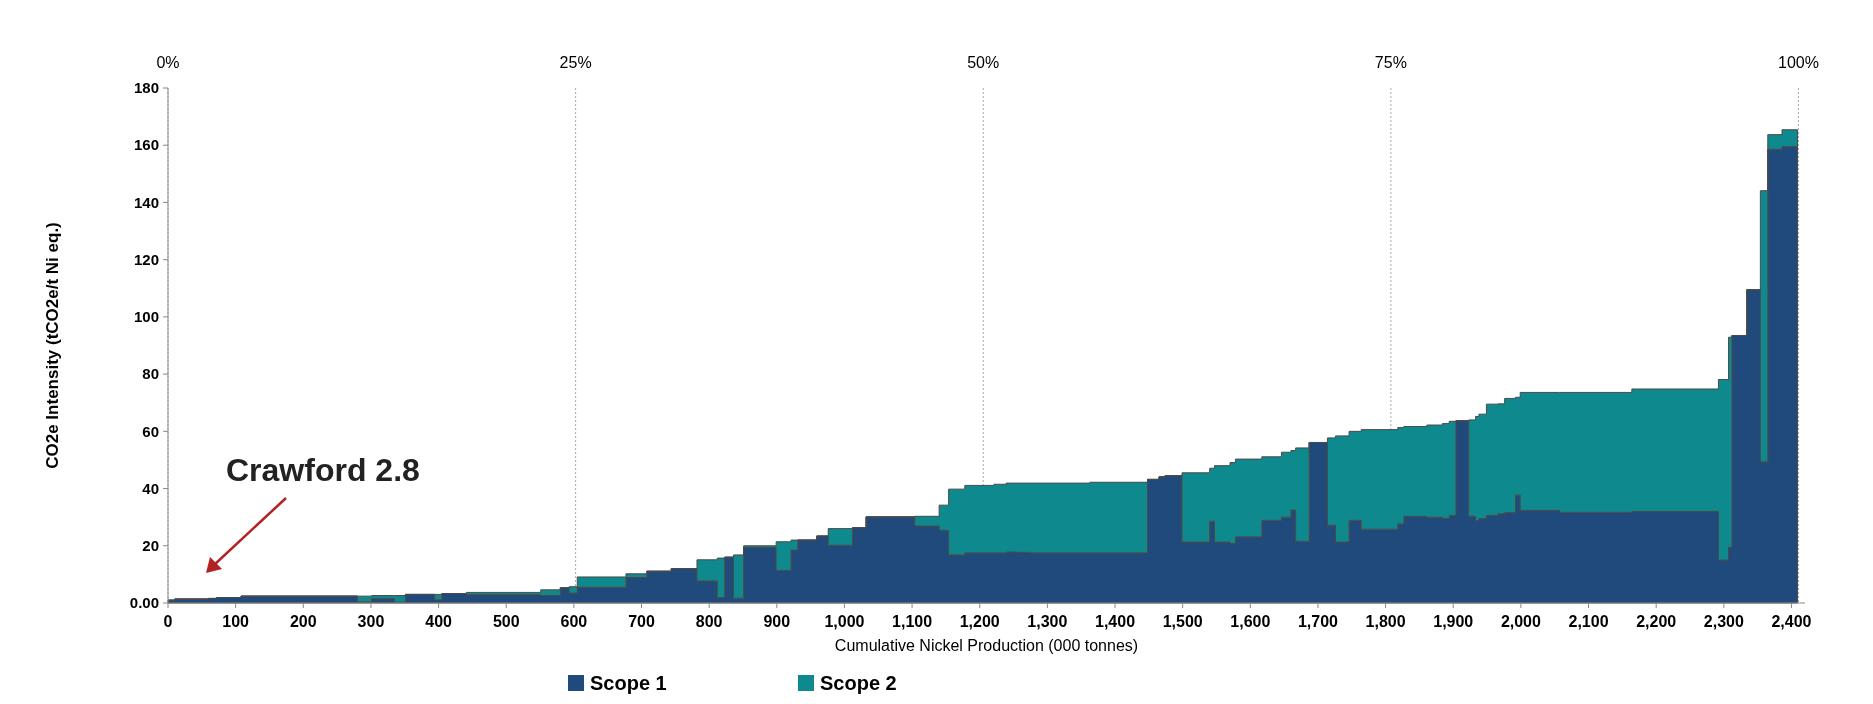 The height and width of the screenshot is (704, 1873). What do you see at coordinates (1723, 621) in the screenshot?
I see `x-tick-label: 2,300` at bounding box center [1723, 621].